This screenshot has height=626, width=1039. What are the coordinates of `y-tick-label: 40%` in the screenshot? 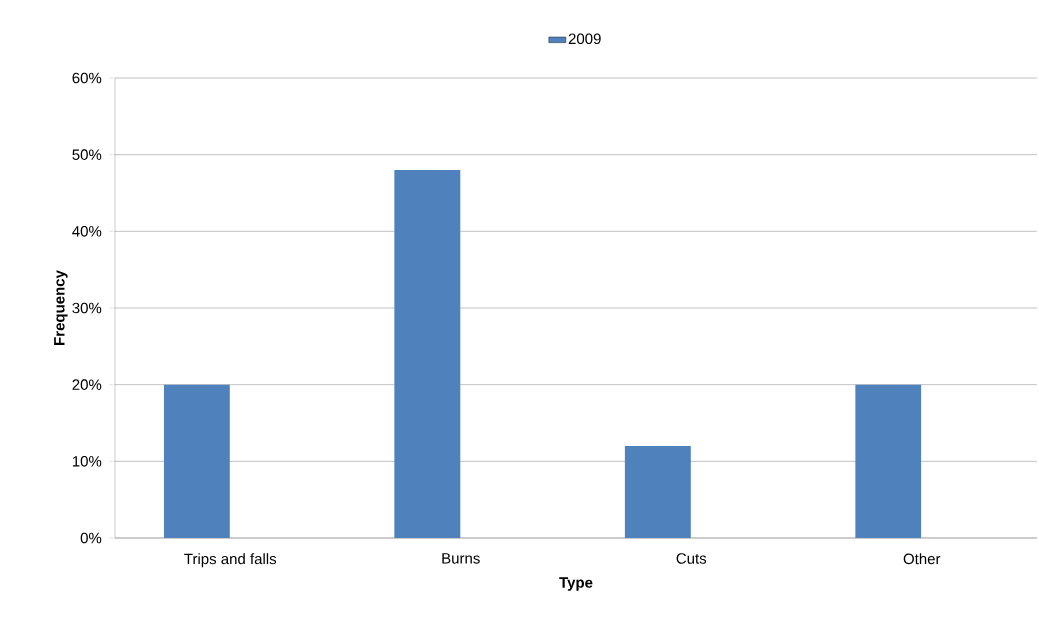 It's located at (87, 231).